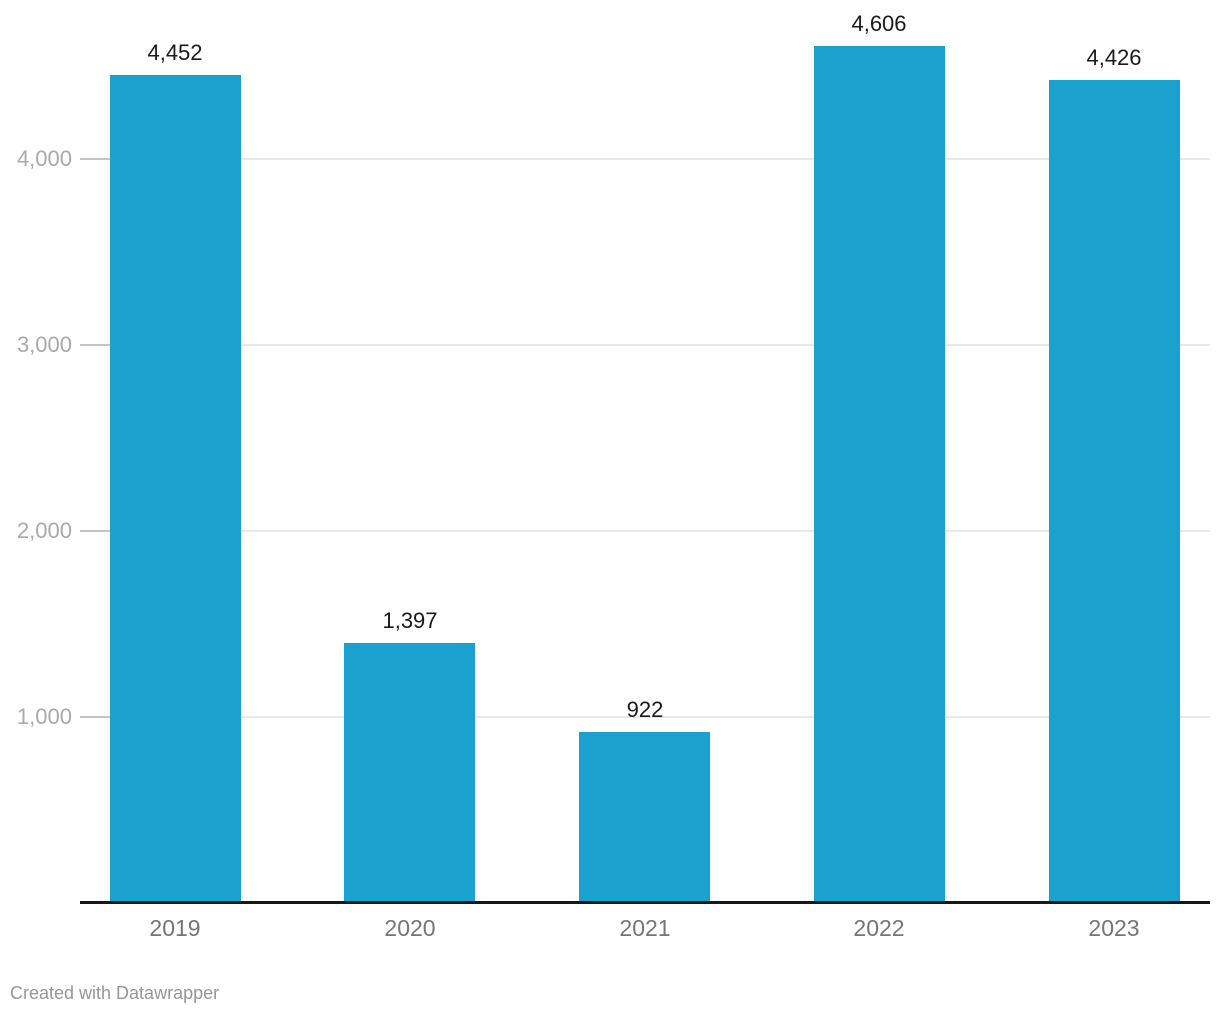 This screenshot has width=1220, height=1020. Describe the element at coordinates (1114, 491) in the screenshot. I see `bar-2023` at that location.